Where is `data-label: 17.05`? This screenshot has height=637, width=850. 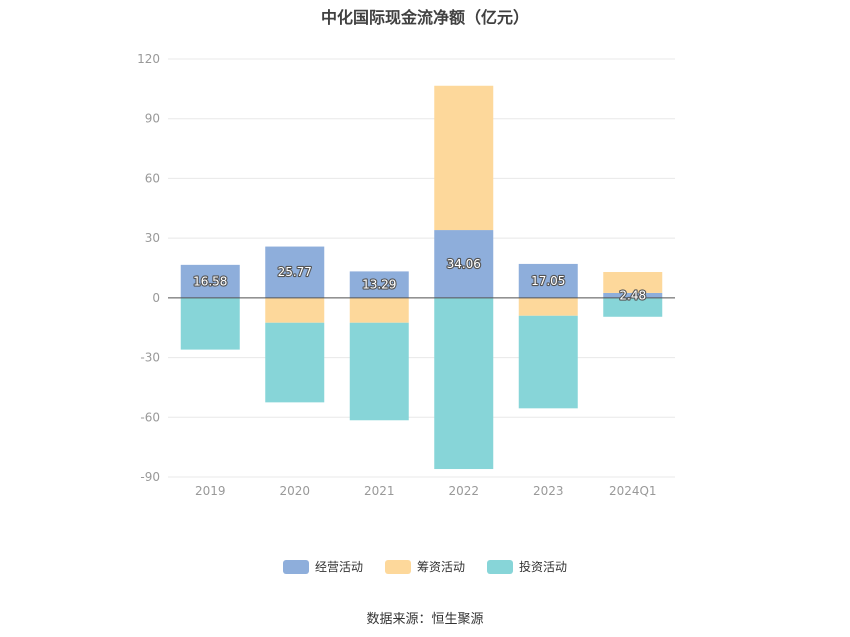
data-label: 17.05 is located at coordinates (548, 281).